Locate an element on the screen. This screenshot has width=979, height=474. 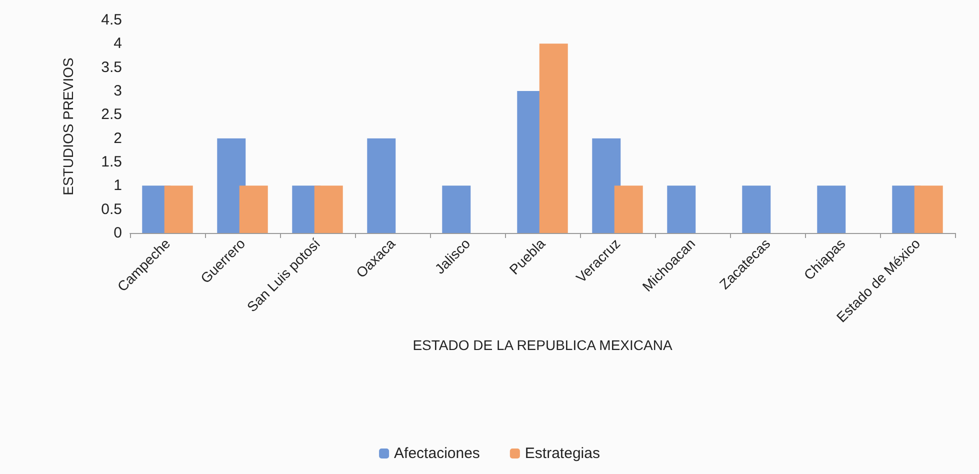
y-tick-label: 2.5 is located at coordinates (111, 115).